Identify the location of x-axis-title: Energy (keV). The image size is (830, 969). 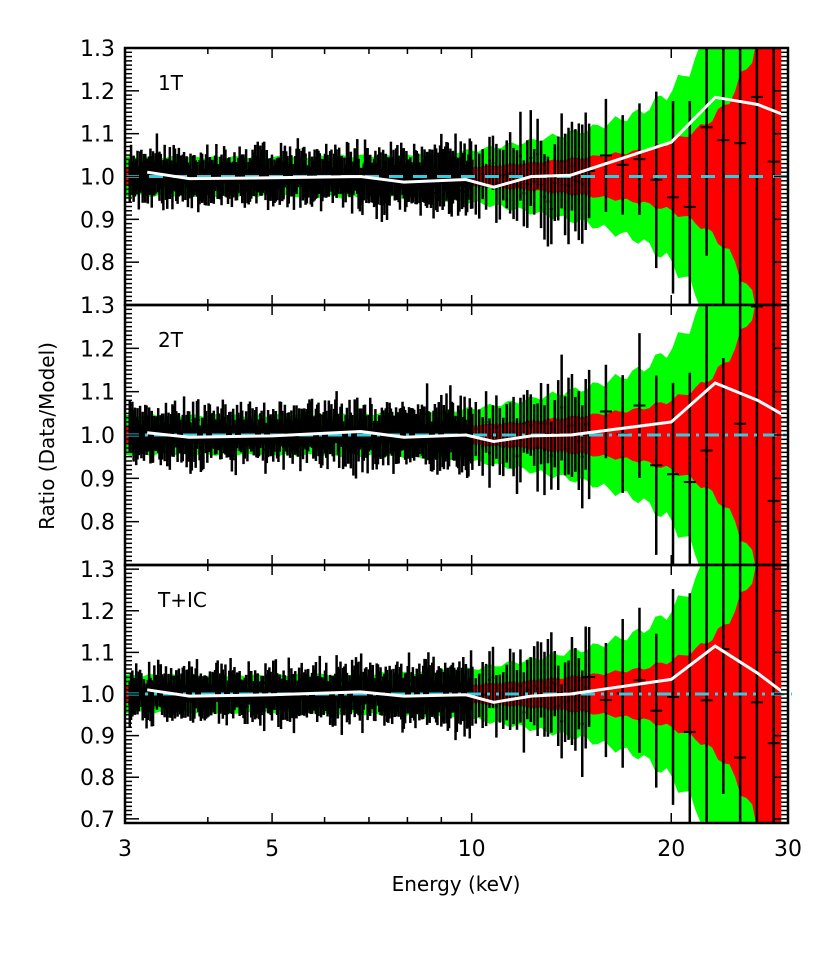
(456, 884).